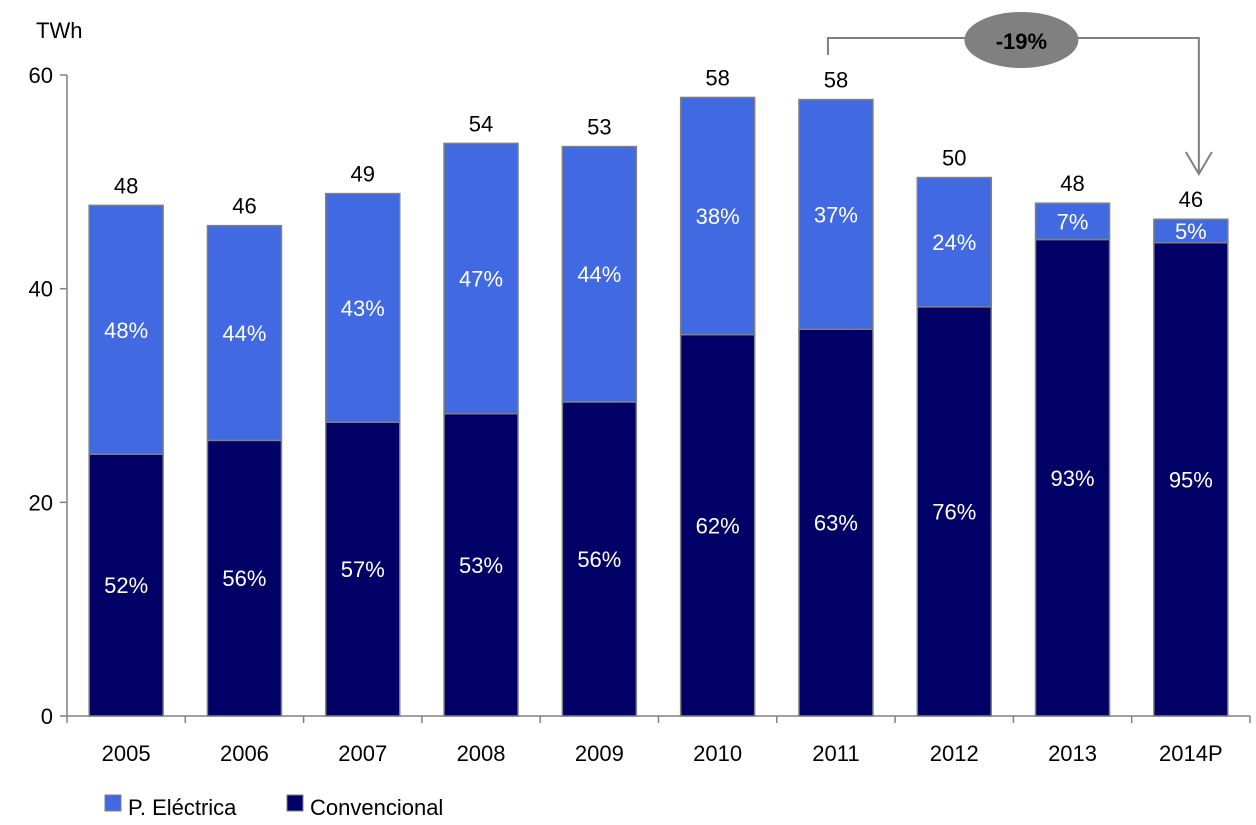 The image size is (1256, 825). I want to click on segment-percent-label: 5%, so click(1191, 231).